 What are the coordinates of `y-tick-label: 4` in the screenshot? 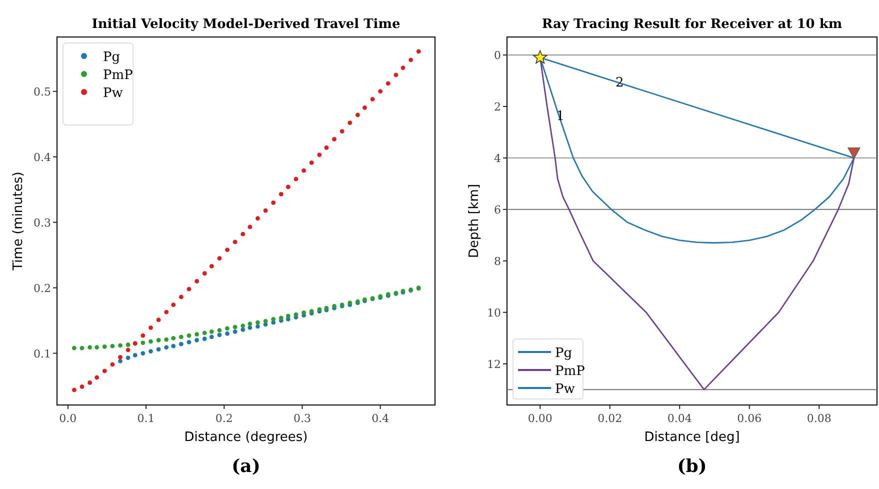 It's located at (497, 158).